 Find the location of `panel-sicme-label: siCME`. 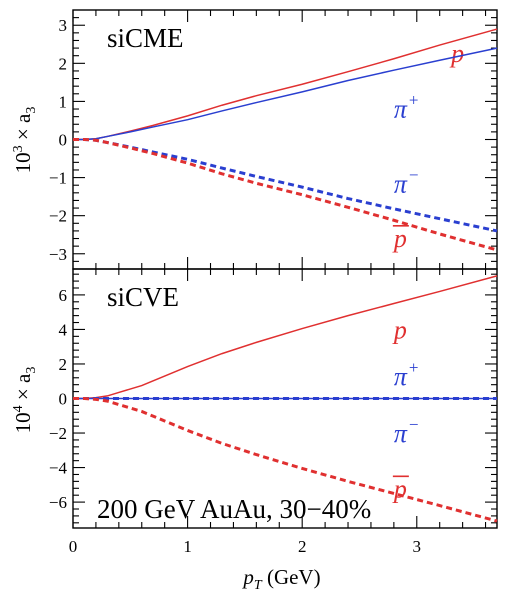

panel-sicme-label: siCME is located at coordinates (145, 38).